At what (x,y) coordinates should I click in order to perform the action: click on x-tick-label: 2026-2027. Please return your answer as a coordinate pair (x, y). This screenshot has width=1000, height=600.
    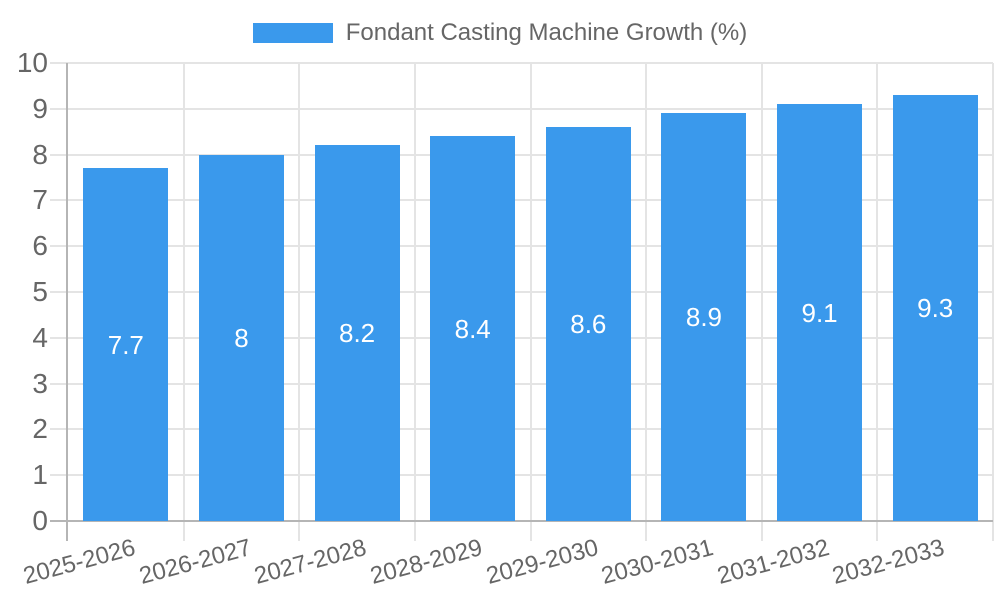
    Looking at the image, I should click on (195, 562).